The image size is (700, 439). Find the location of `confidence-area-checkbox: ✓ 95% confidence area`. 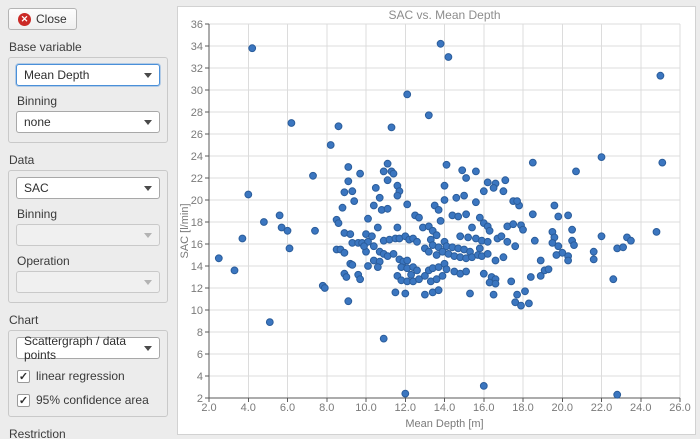

confidence-area-checkbox: ✓ 95% confidence area is located at coordinates (88, 400).